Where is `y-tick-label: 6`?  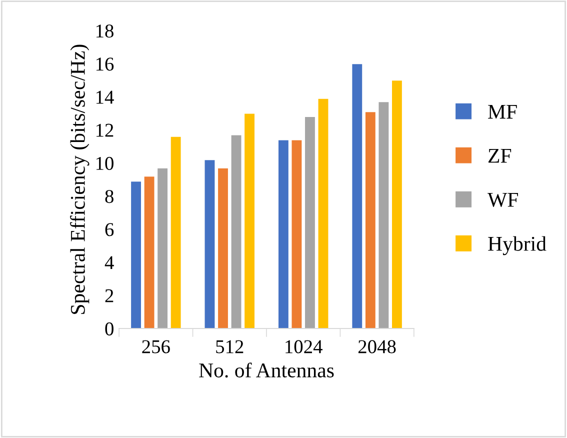
y-tick-label: 6 is located at coordinates (109, 229).